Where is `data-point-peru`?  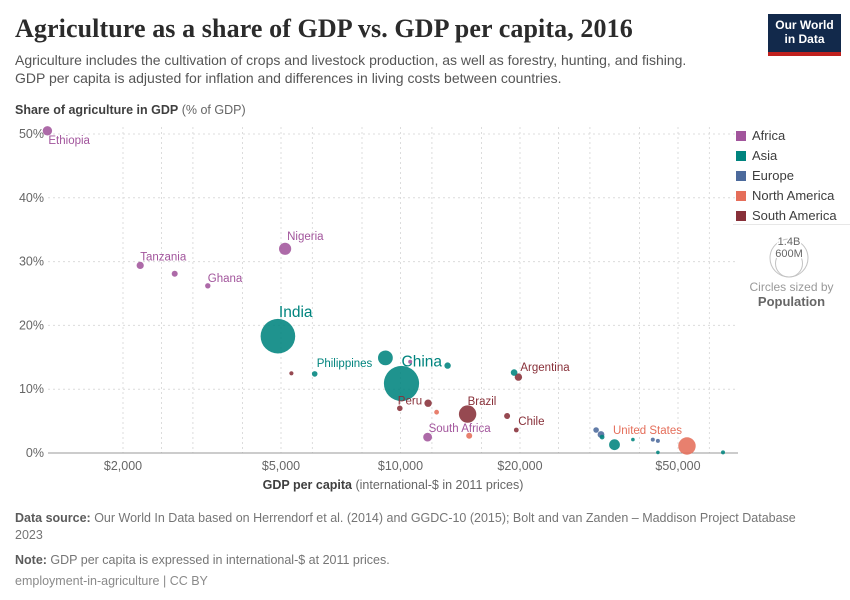
data-point-peru is located at coordinates (400, 408).